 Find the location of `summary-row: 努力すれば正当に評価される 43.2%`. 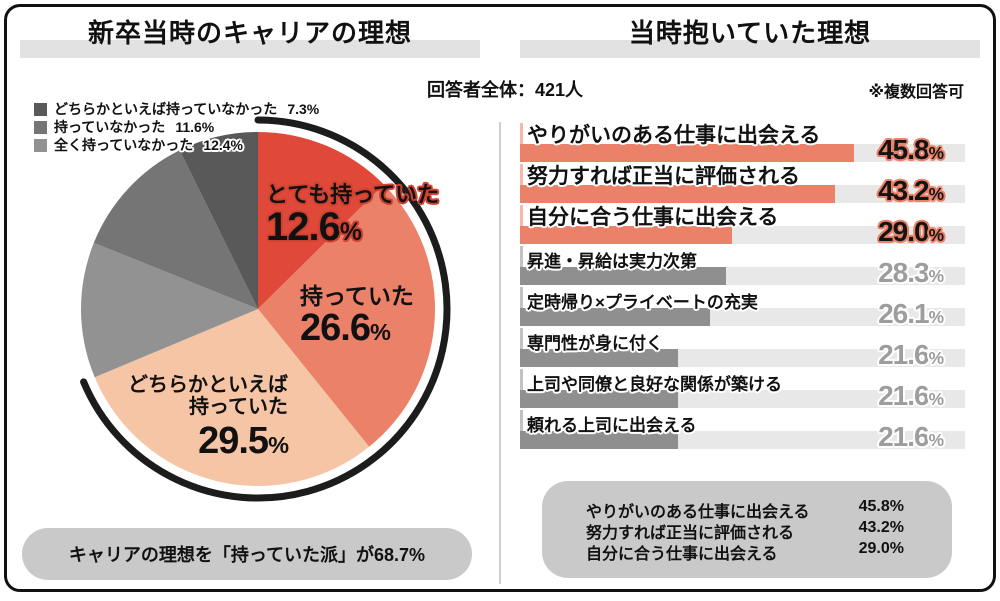

summary-row: 努力すれば正当に評価される 43.2% is located at coordinates (745, 530).